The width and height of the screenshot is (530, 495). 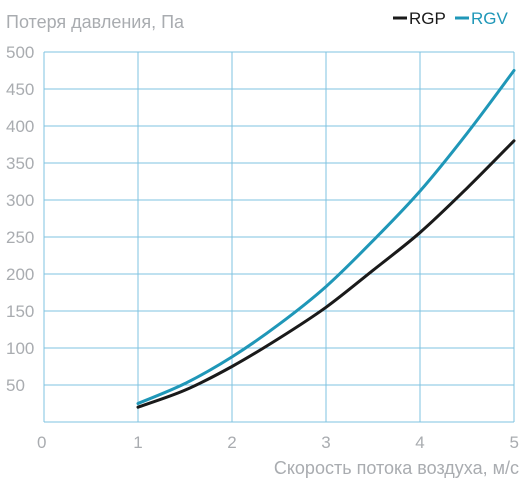 What do you see at coordinates (427, 18) in the screenshot?
I see `legend-label-rgp: RGP` at bounding box center [427, 18].